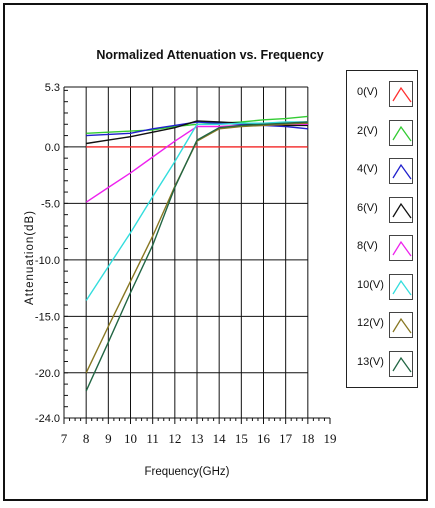  I want to click on x-tick-label: 14, so click(220, 438).